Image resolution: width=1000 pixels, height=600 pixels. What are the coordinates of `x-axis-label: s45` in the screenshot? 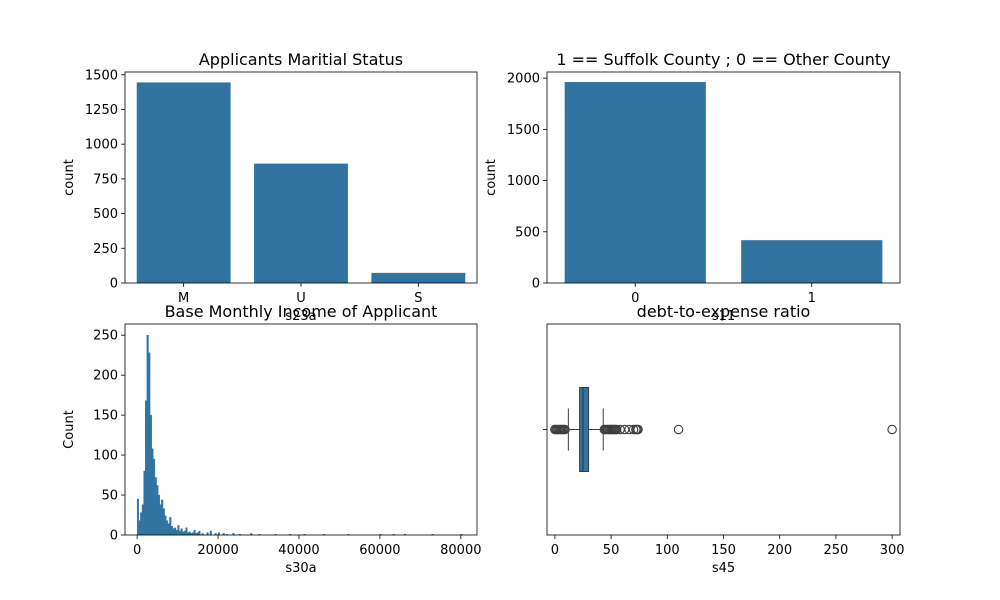 It's located at (723, 568).